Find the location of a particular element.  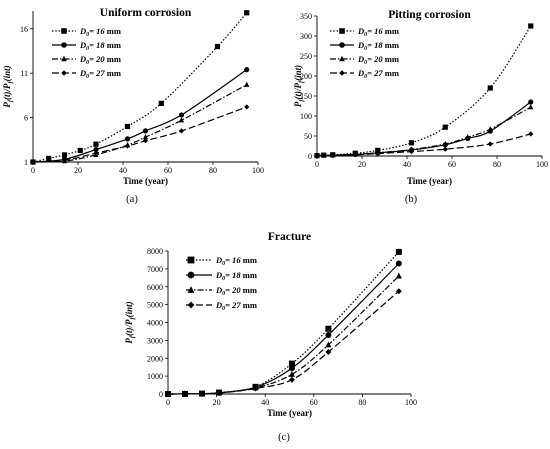

series-3: D0= 20 mm is located at coordinates (140, 109).